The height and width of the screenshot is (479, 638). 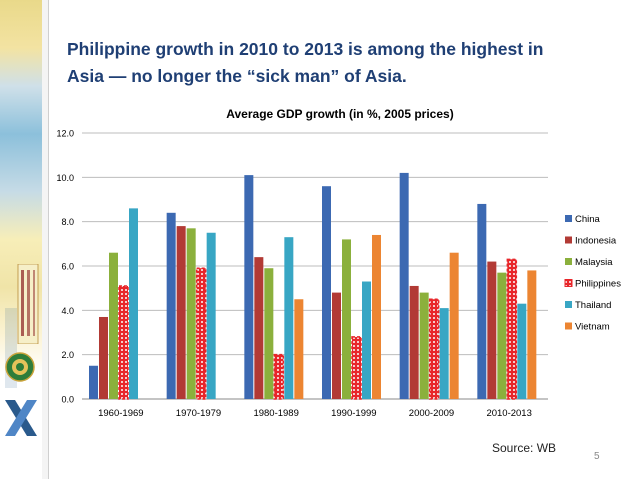 I want to click on bar-china-1970-1979, so click(x=171, y=305).